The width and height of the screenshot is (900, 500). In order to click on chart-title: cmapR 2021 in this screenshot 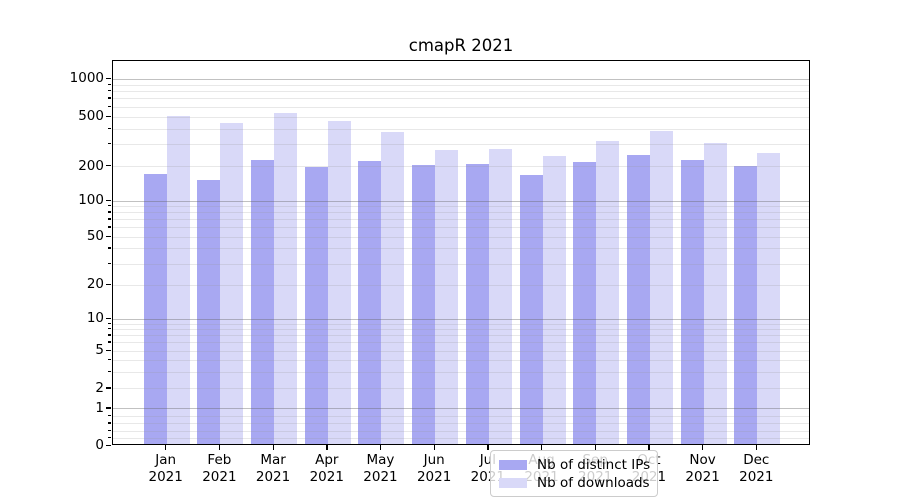, I will do `click(461, 45)`.